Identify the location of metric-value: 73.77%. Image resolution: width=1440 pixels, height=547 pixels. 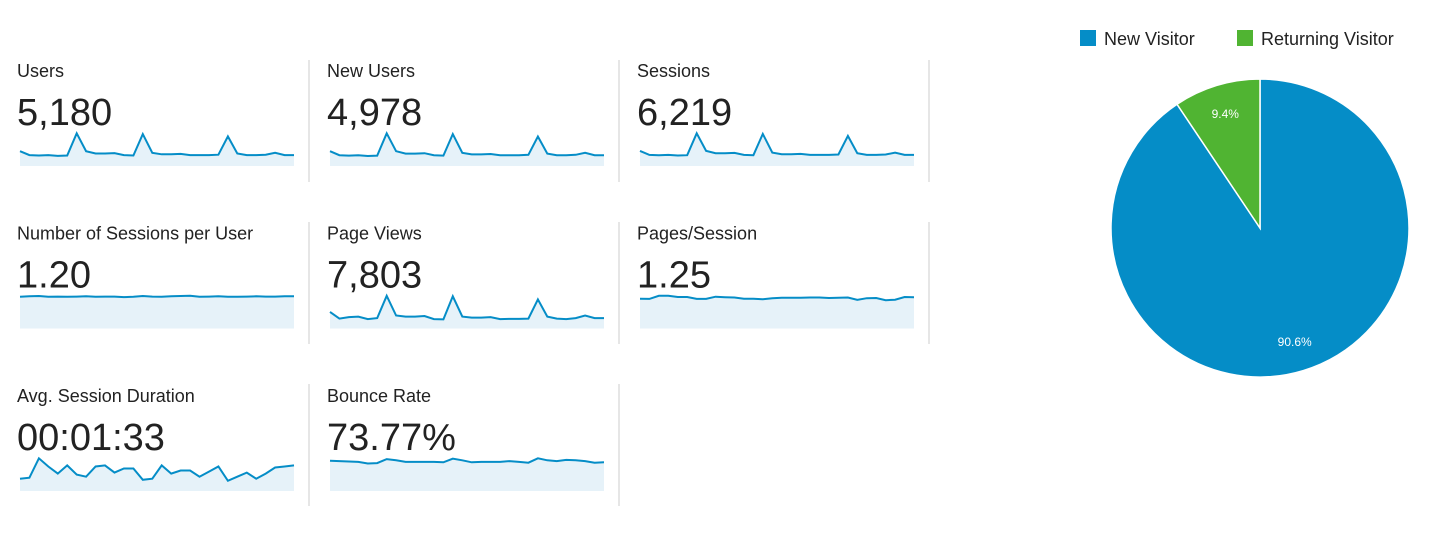
(391, 438).